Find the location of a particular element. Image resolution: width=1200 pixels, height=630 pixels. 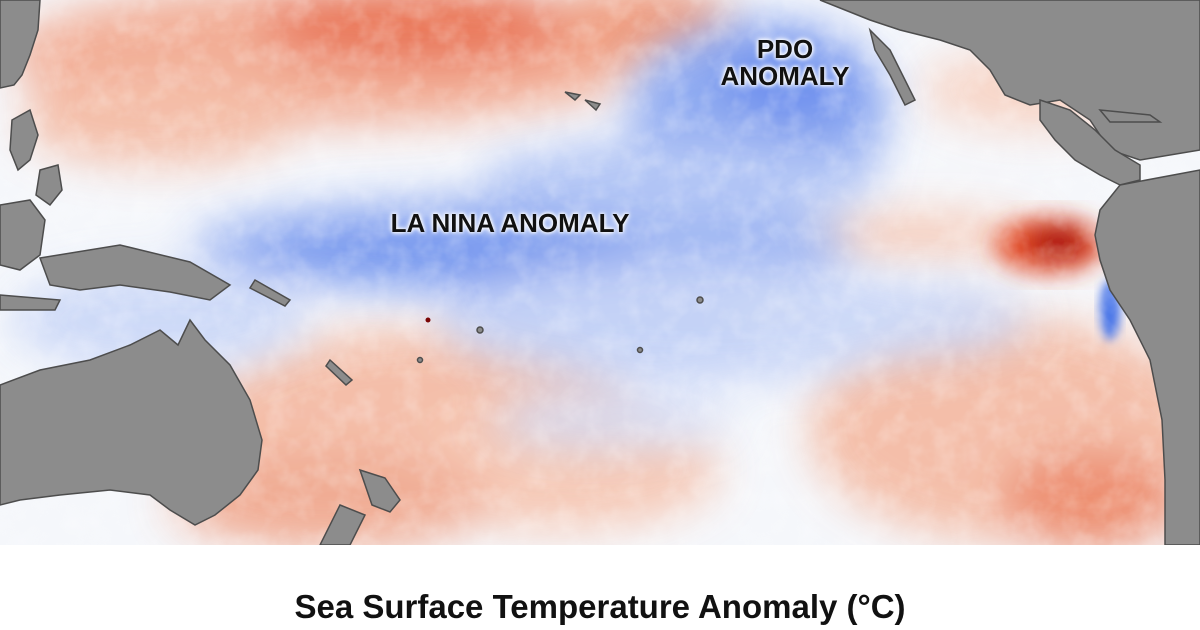

la-nina-anomaly-label: LA NINA ANOMALY is located at coordinates (510, 223).